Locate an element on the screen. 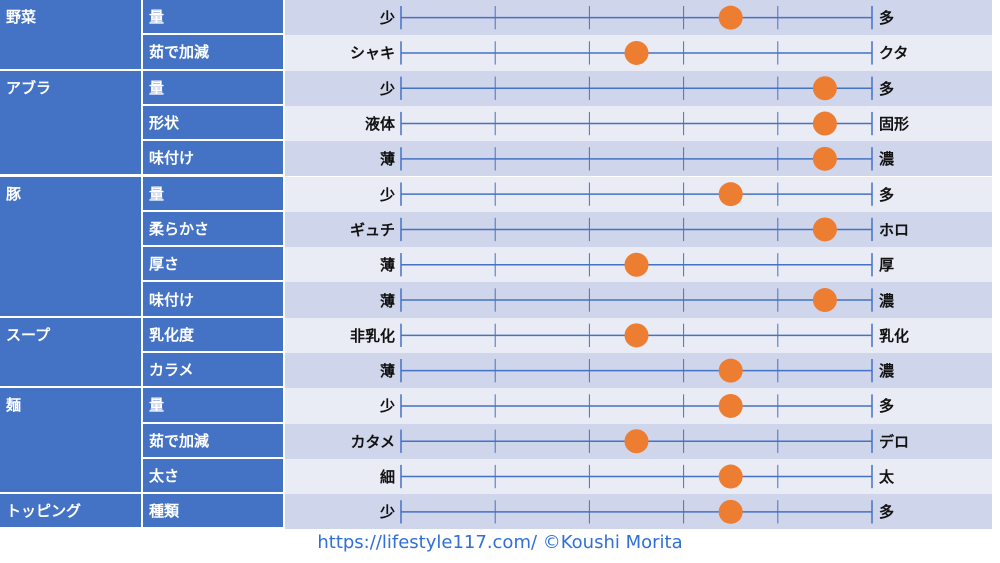 The image size is (1000, 563). category-label: 麺 is located at coordinates (70, 441).